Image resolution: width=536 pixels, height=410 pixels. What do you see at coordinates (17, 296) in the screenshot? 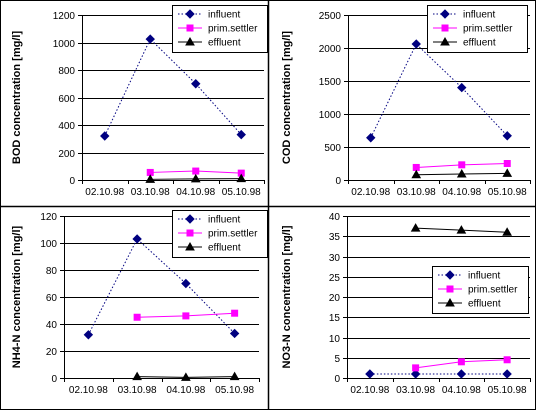
I see `y-axis-label: NH4-N concentration [mg/l]` at bounding box center [17, 296].